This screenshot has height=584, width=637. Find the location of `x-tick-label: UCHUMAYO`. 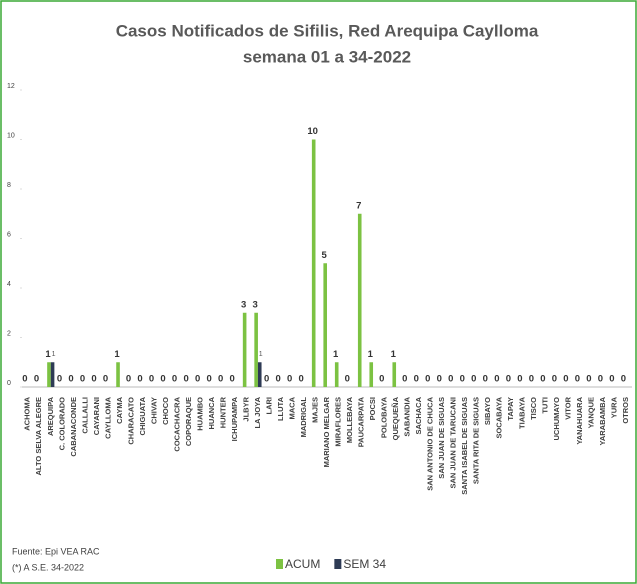

x-tick-label: UCHUMAYO is located at coordinates (556, 419).